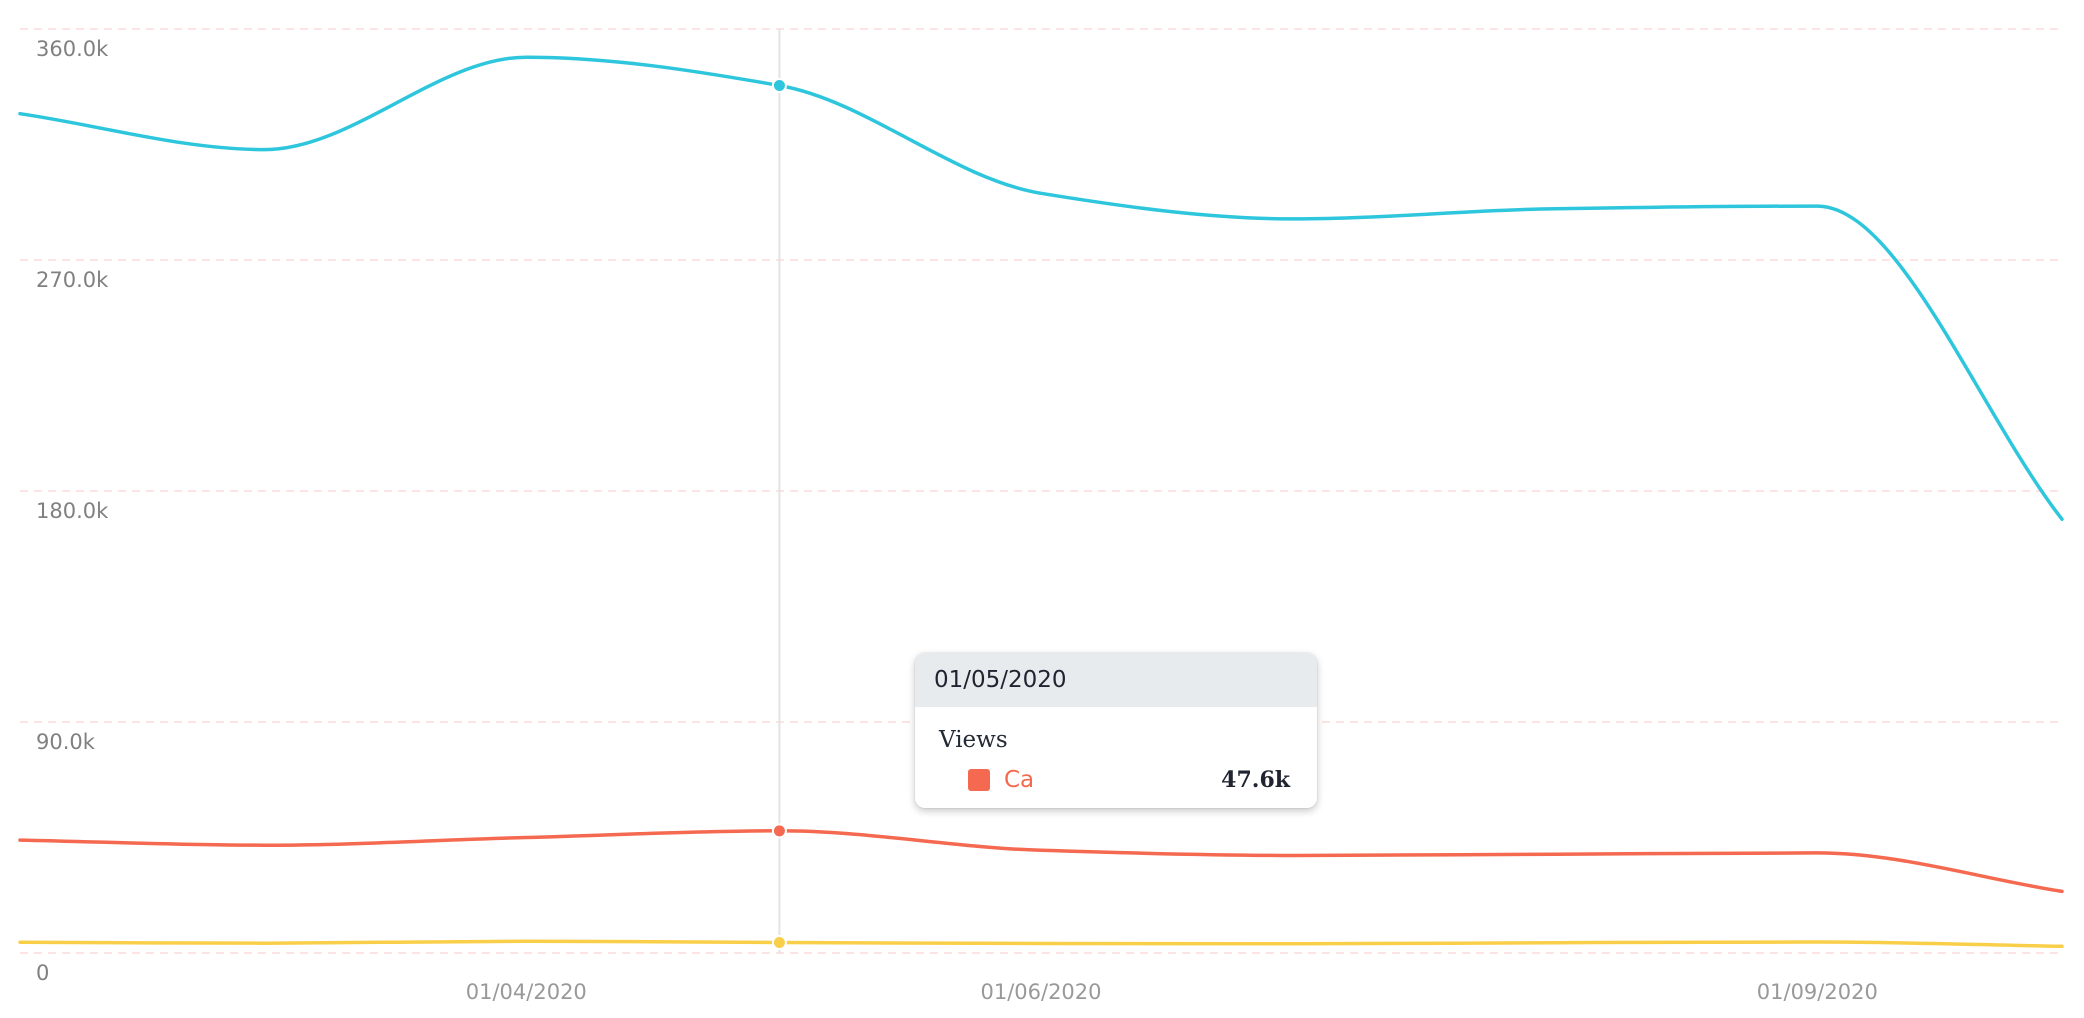 Image resolution: width=2084 pixels, height=1018 pixels. What do you see at coordinates (526, 992) in the screenshot?
I see `x-tick-label: 01/04/2020` at bounding box center [526, 992].